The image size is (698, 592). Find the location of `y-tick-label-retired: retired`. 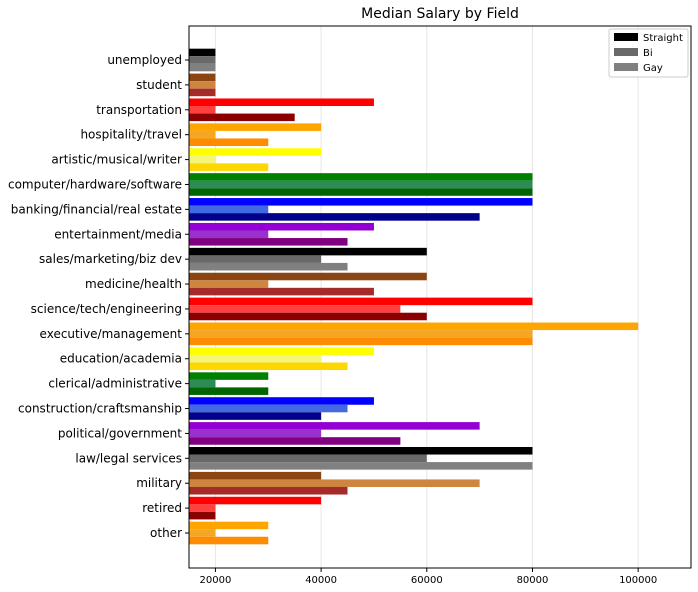

y-tick-label-retired: retired is located at coordinates (162, 508).